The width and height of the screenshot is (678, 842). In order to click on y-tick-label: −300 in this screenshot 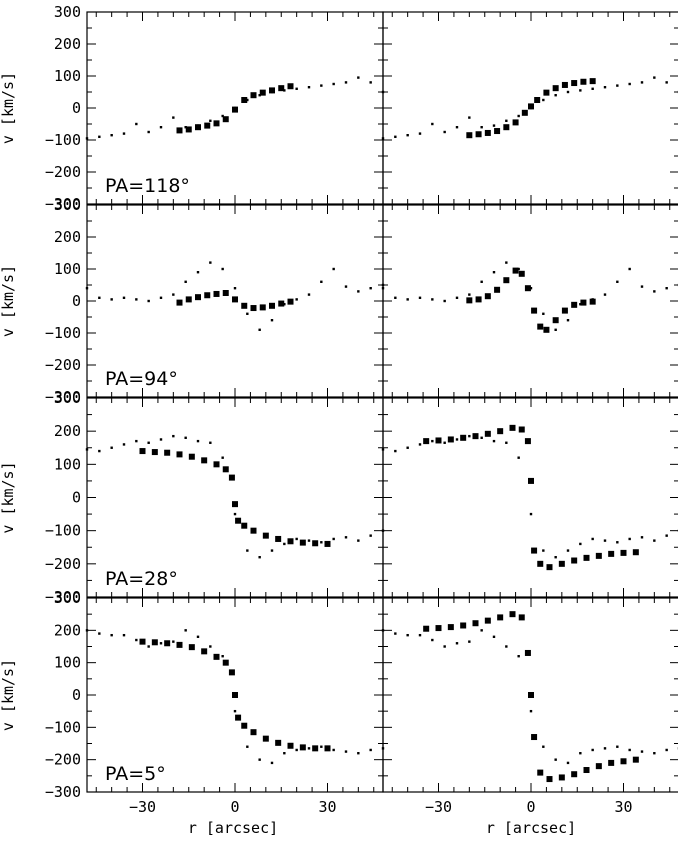, I will do `click(63, 792)`.